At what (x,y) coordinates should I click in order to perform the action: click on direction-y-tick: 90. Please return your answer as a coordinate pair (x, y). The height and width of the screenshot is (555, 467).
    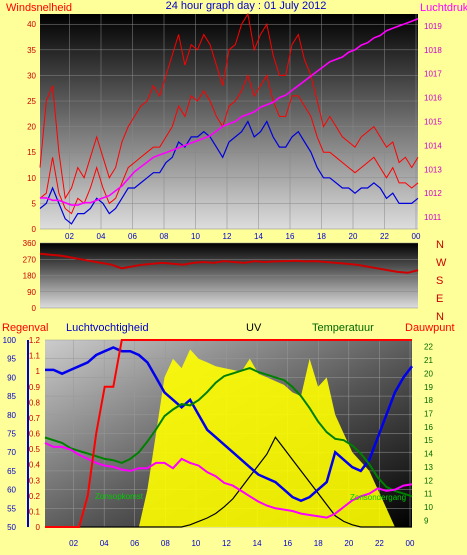
    Looking at the image, I should click on (31, 292).